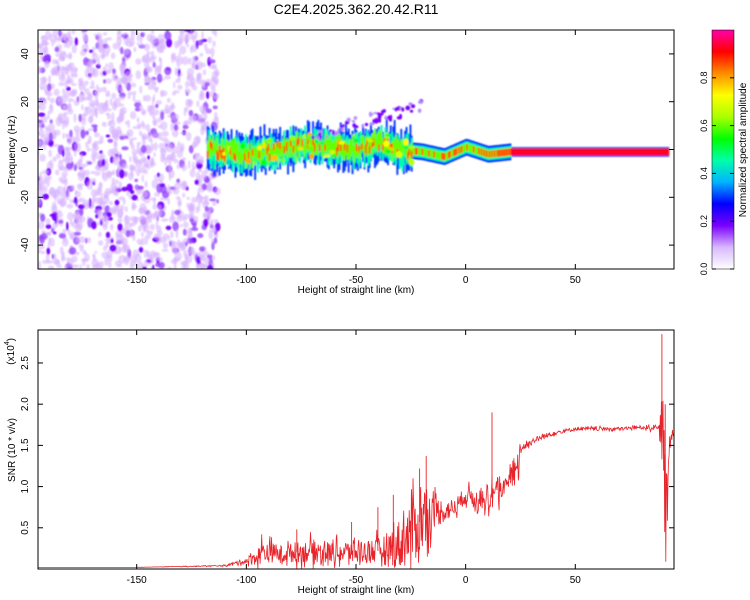 This screenshot has height=600, width=750. I want to click on track-streak, so click(393, 109).